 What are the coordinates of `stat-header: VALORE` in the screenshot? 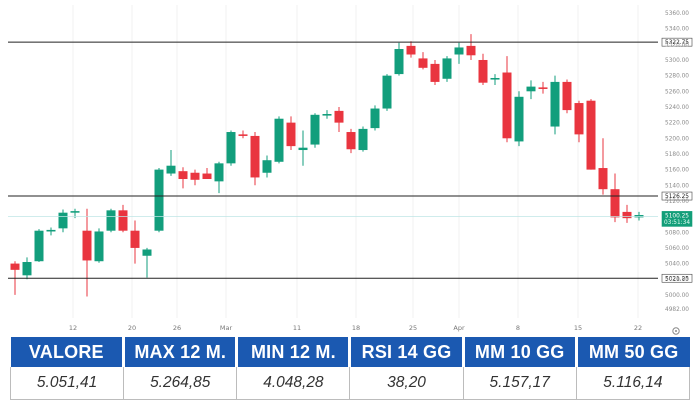 It's located at (67, 352).